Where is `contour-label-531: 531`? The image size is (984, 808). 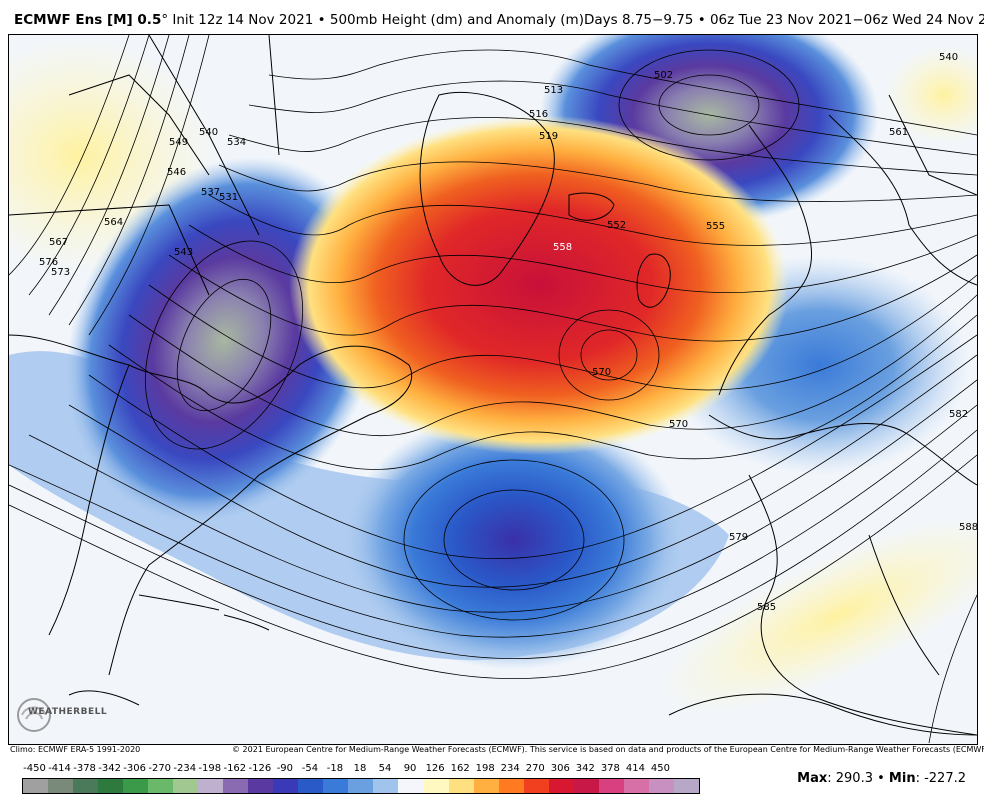
contour-label-531: 531 is located at coordinates (228, 197).